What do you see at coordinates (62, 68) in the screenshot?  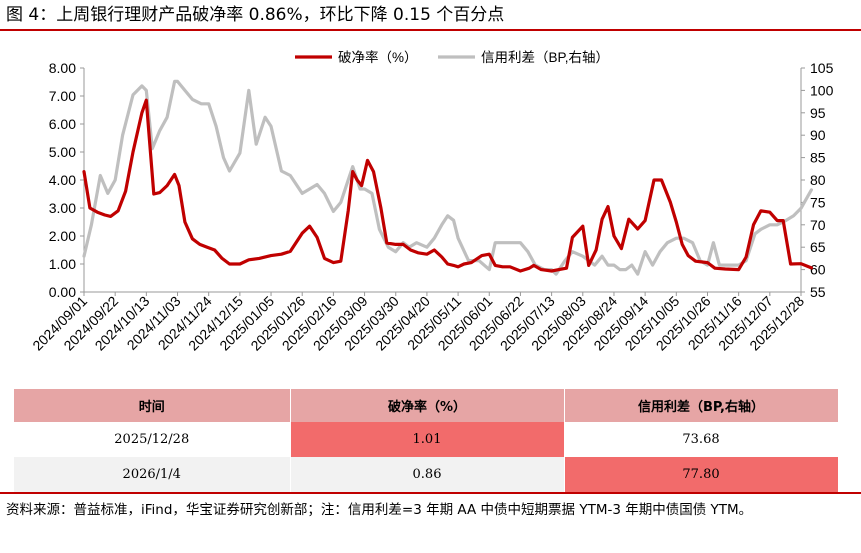 I see `y-left-tick-label: 8.00` at bounding box center [62, 68].